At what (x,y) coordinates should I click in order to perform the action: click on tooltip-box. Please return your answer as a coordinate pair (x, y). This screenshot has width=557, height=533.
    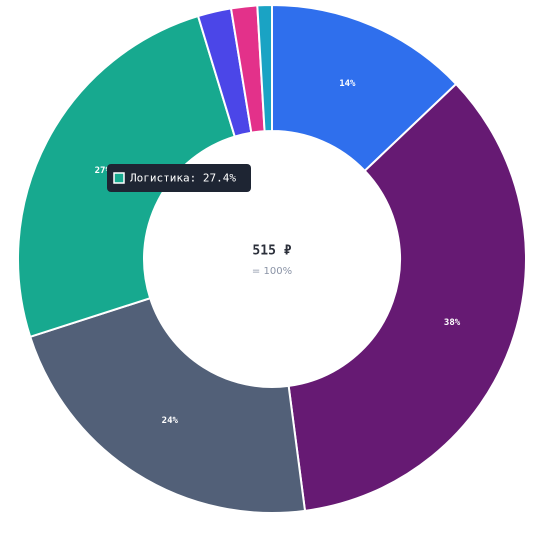
    Looking at the image, I should click on (179, 178).